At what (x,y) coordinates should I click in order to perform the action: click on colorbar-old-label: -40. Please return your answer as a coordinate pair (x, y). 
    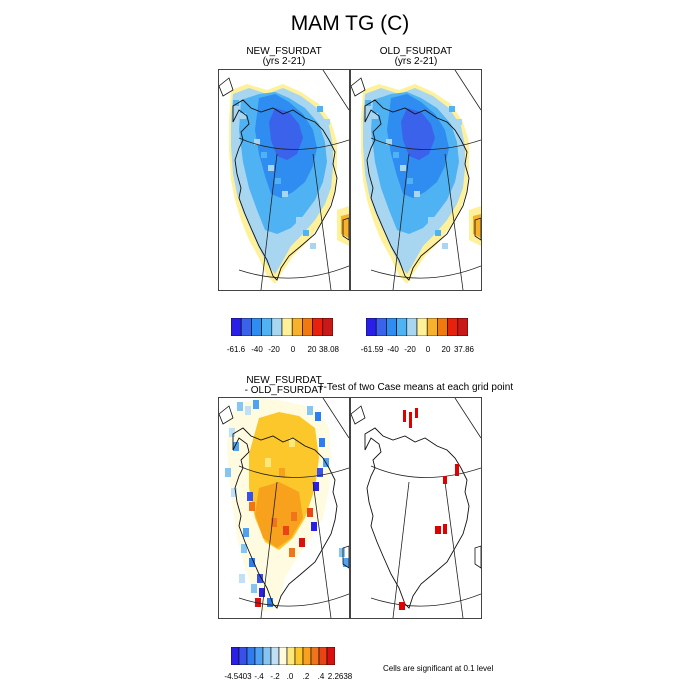
    Looking at the image, I should click on (393, 349).